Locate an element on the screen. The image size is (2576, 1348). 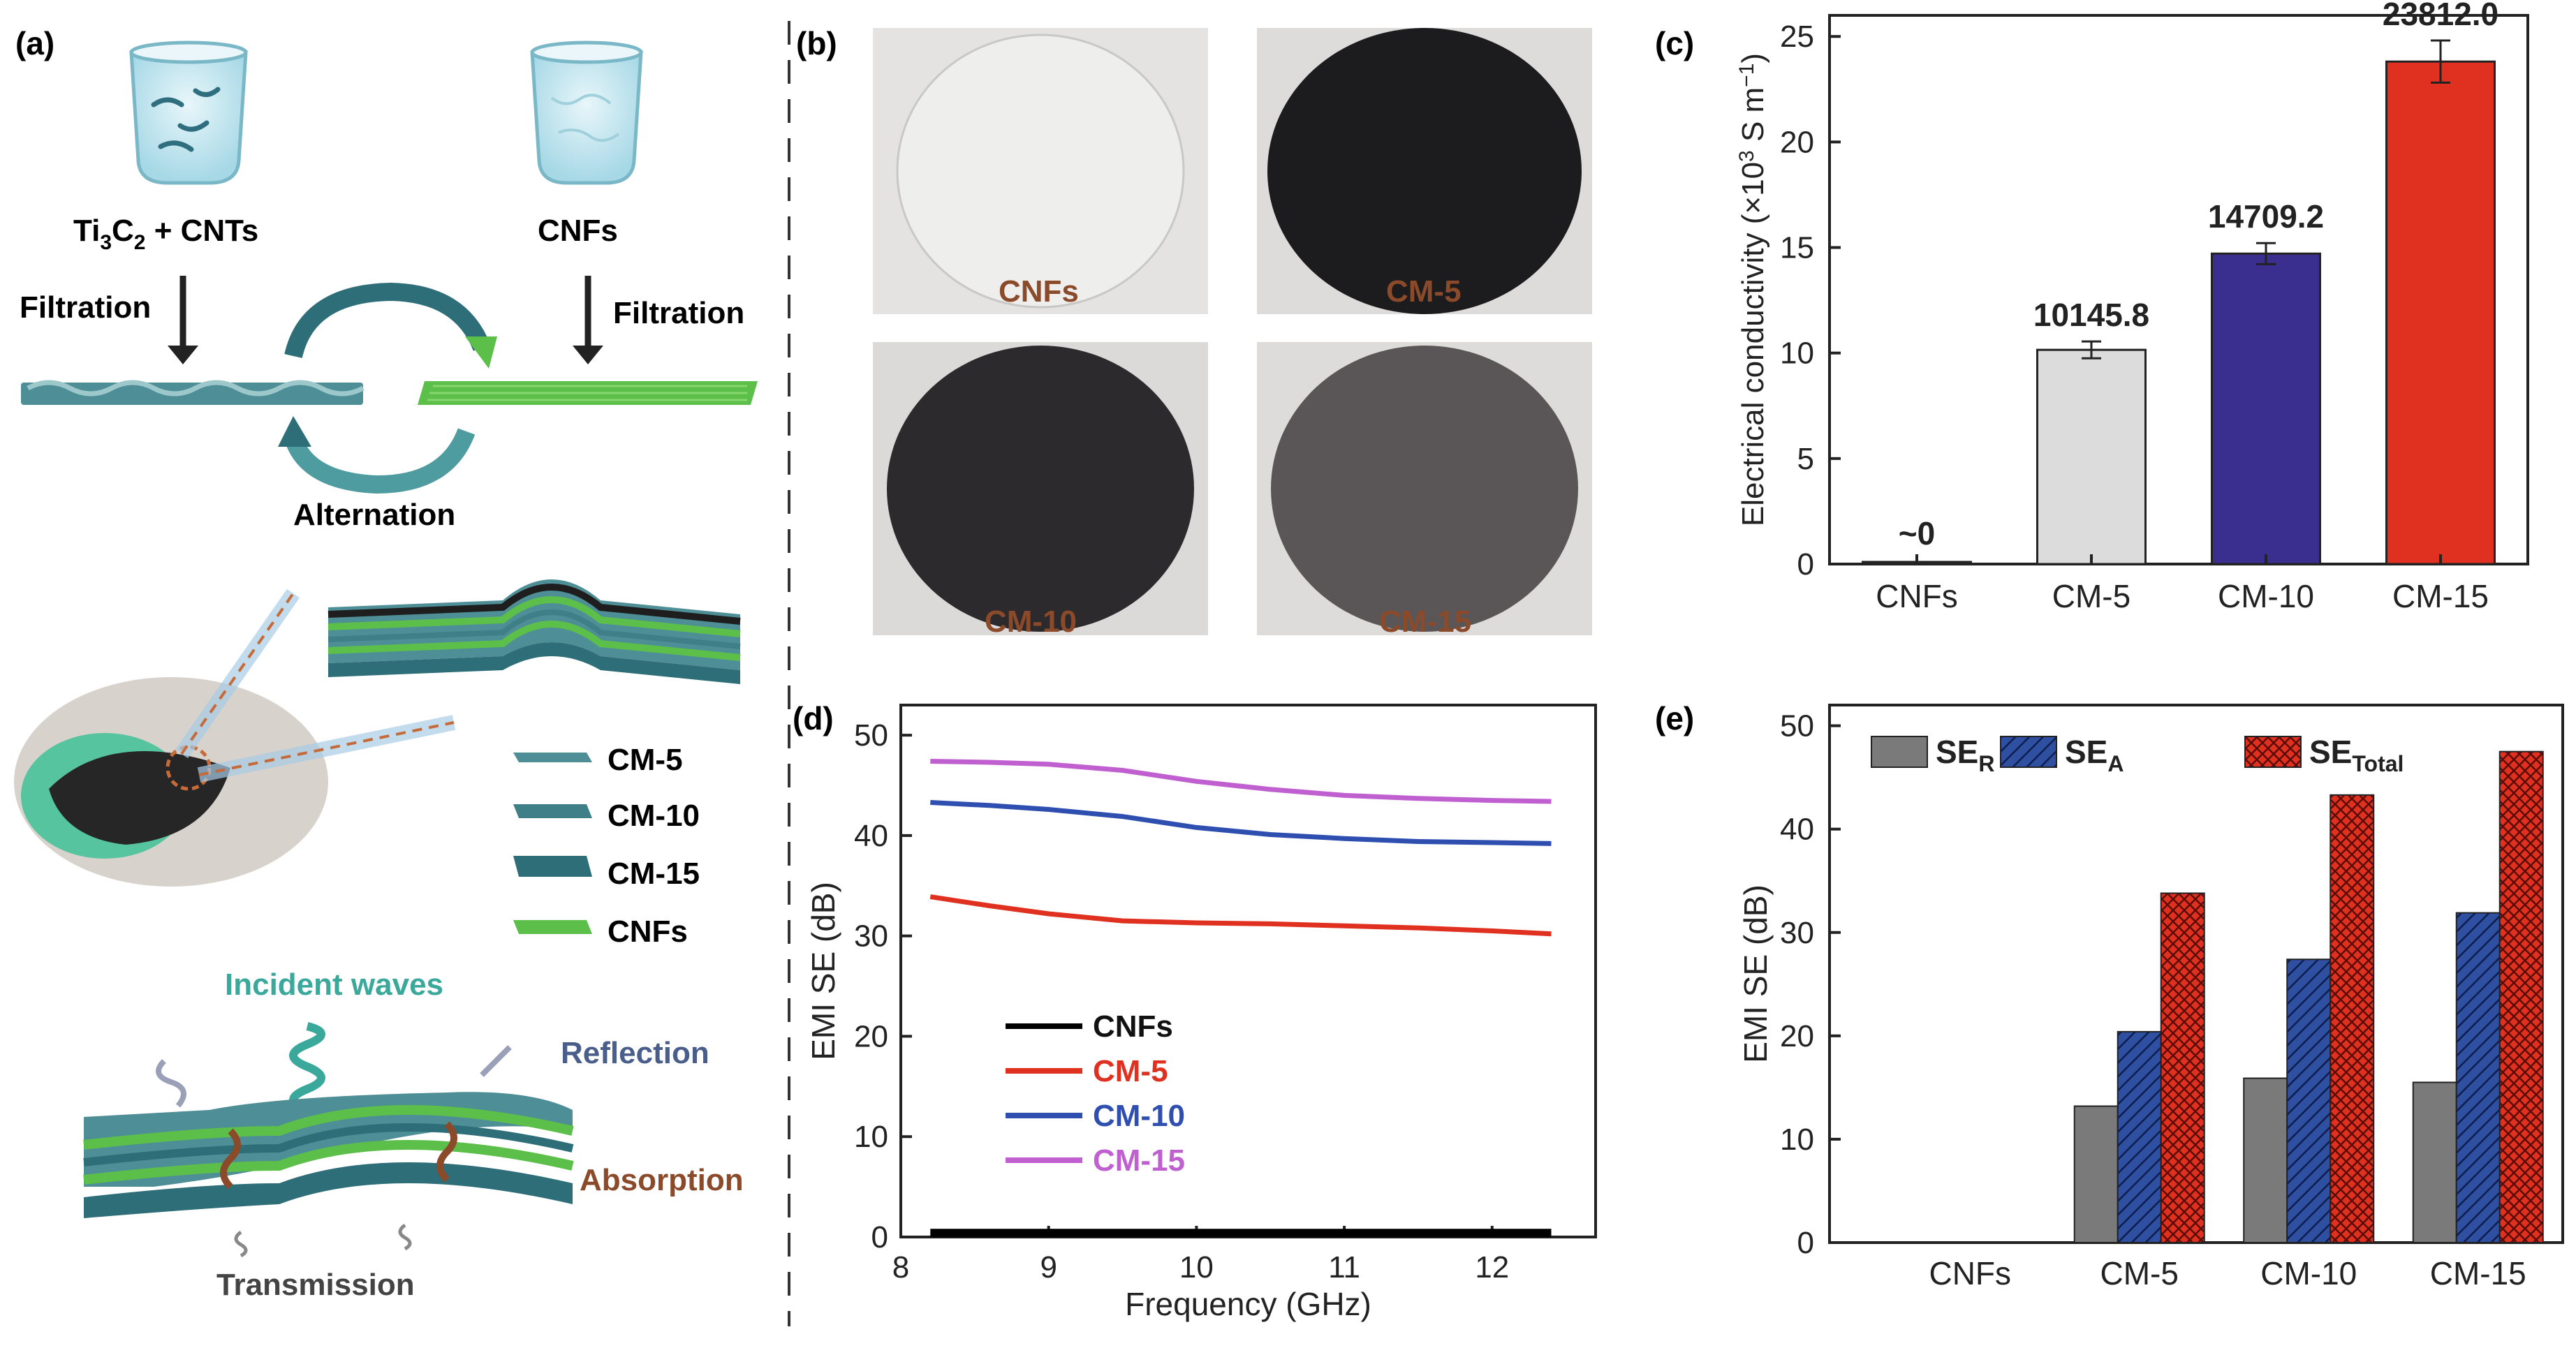
sample-label-cnfs: CNFs is located at coordinates (1039, 291).